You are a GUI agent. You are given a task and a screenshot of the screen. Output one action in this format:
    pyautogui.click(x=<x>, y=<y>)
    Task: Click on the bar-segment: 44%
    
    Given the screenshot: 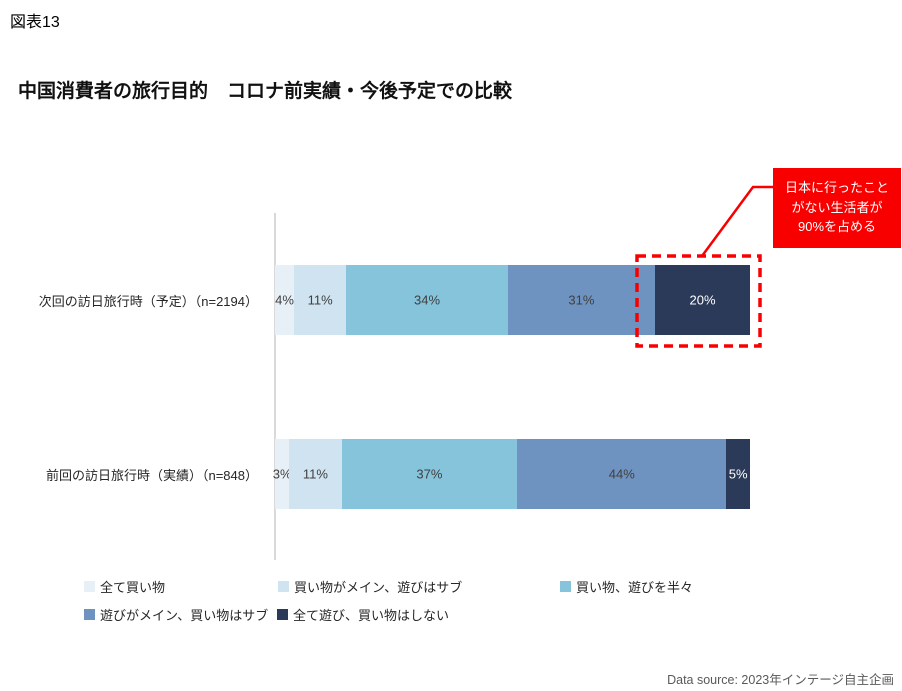 What is the action you would take?
    pyautogui.click(x=622, y=474)
    